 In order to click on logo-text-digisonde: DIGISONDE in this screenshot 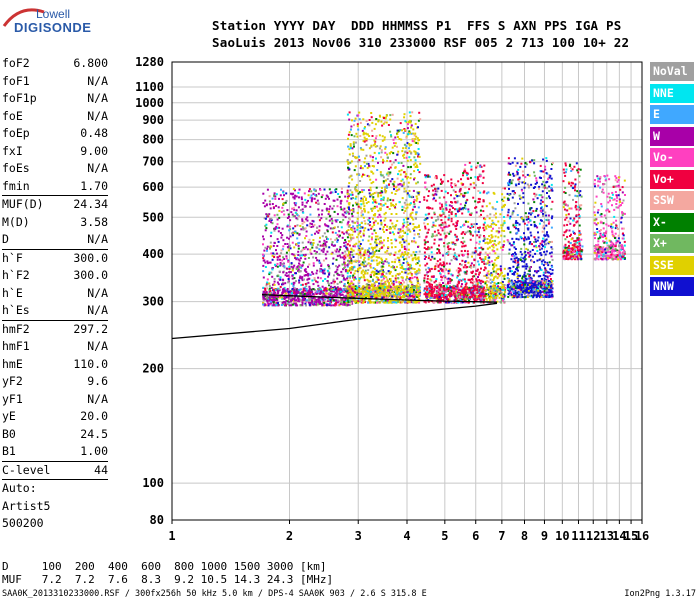, I will do `click(53, 27)`.